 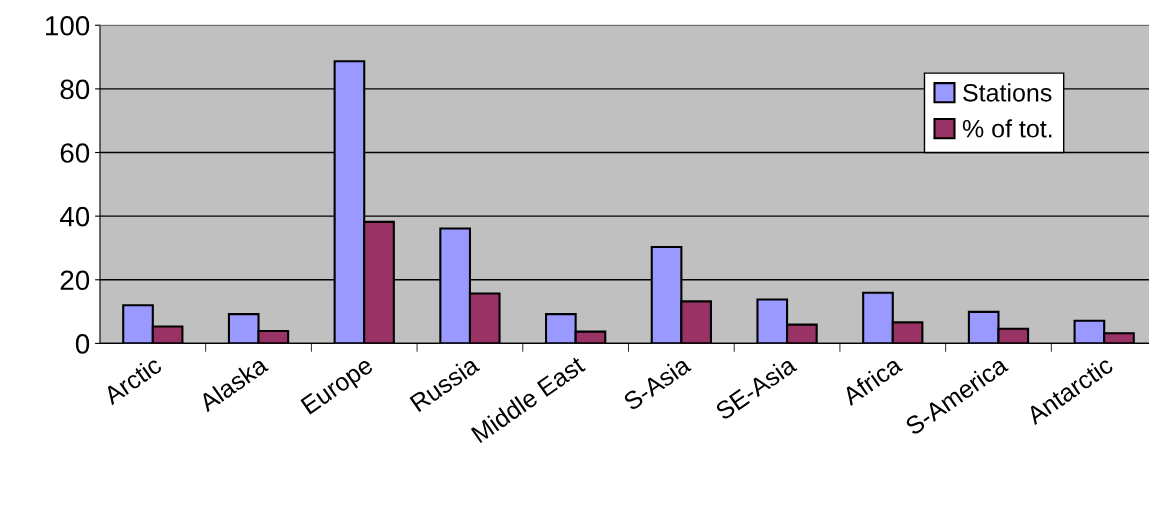 I want to click on y-tick-label: 0, so click(x=82, y=344).